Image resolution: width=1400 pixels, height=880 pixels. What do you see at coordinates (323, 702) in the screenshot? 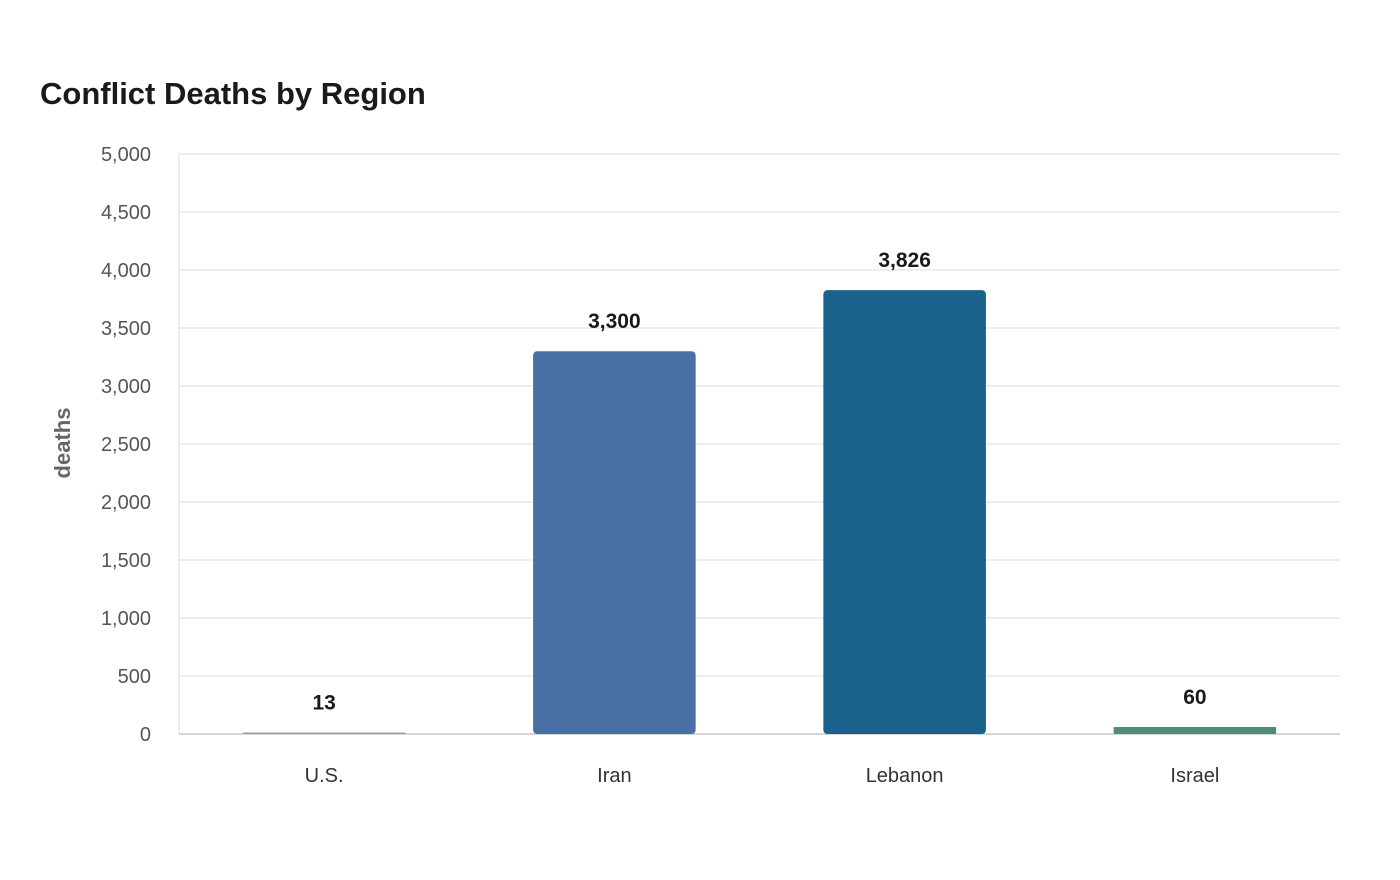
I see `data-label: 13` at bounding box center [323, 702].